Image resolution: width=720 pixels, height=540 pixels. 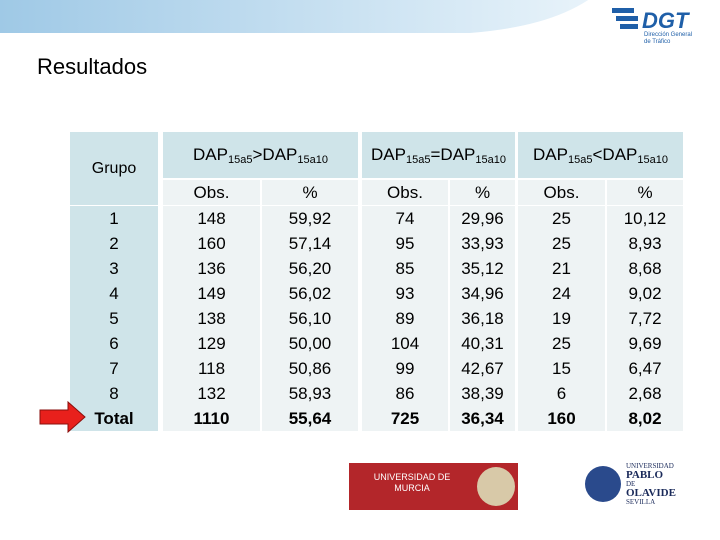 I want to click on logo-subtitle-line: Dirección General, so click(x=668, y=35).